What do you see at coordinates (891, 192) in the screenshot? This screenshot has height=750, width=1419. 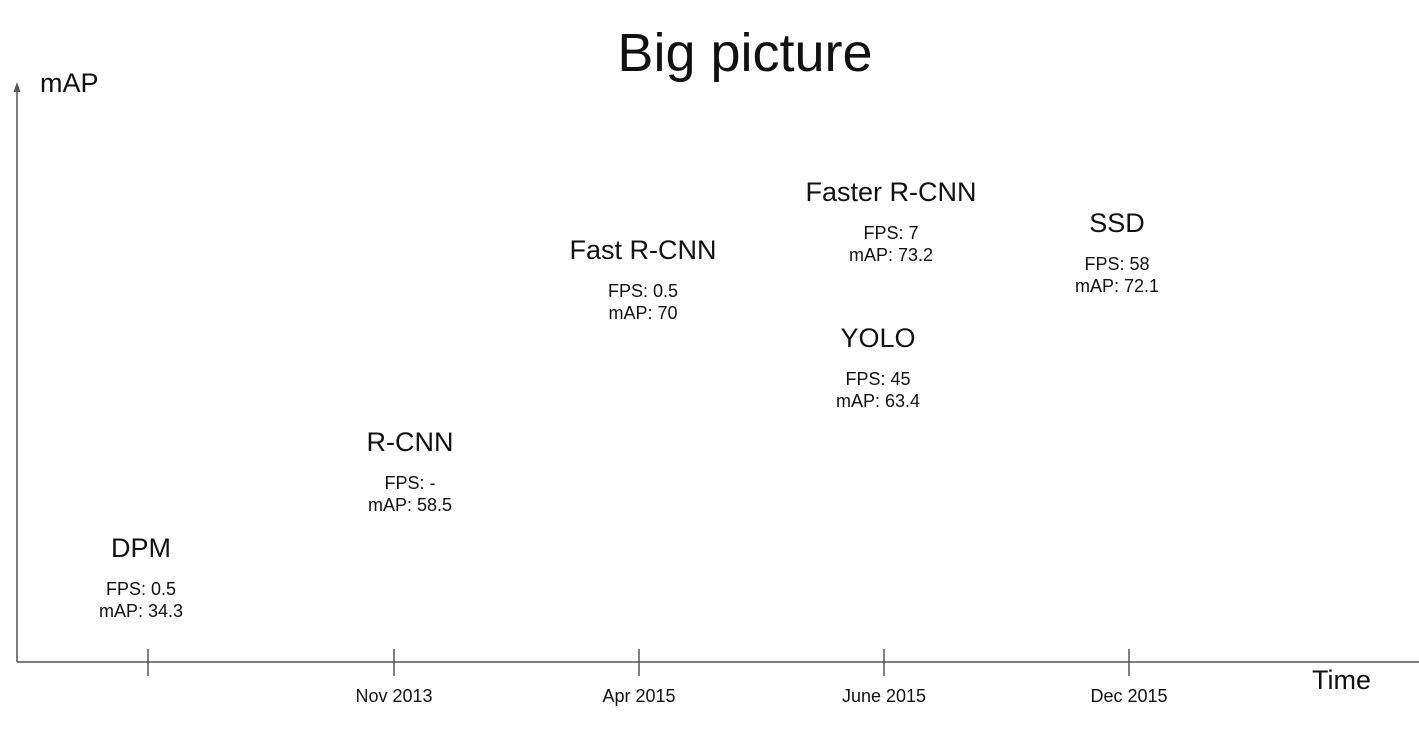 I see `method-name: Faster R-CNN` at bounding box center [891, 192].